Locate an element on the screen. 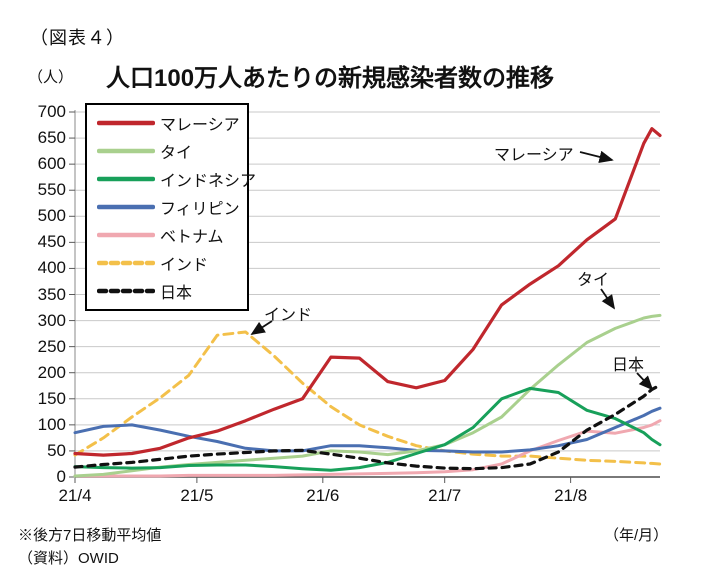  y-axis-tick-label: 300 is located at coordinates (51, 320).